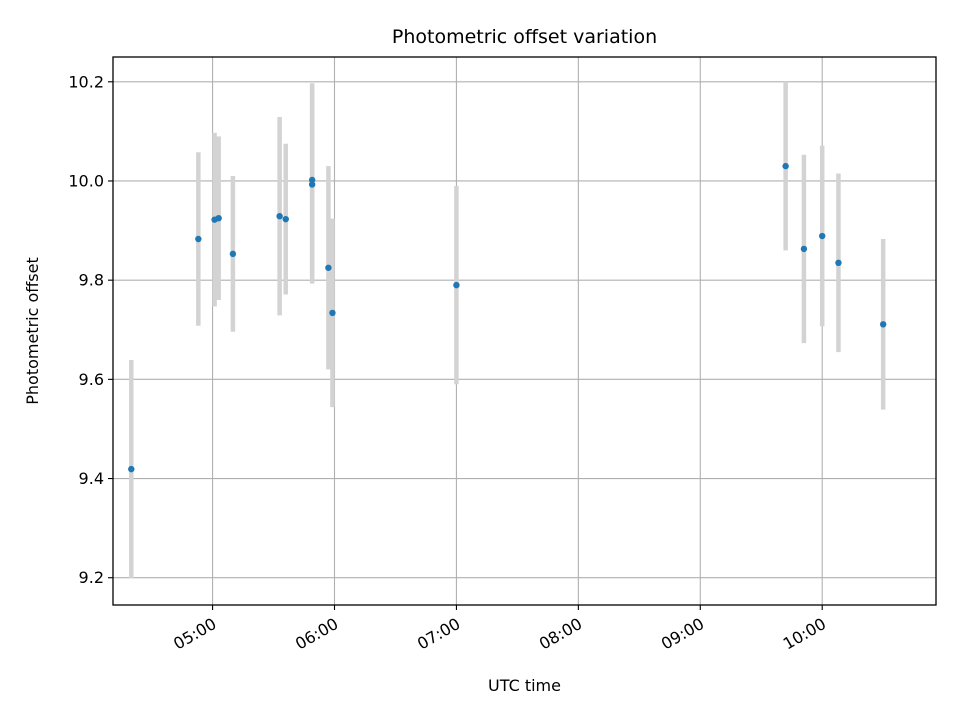  Describe the element at coordinates (91, 478) in the screenshot. I see `y-tick-label: 9.4` at that location.